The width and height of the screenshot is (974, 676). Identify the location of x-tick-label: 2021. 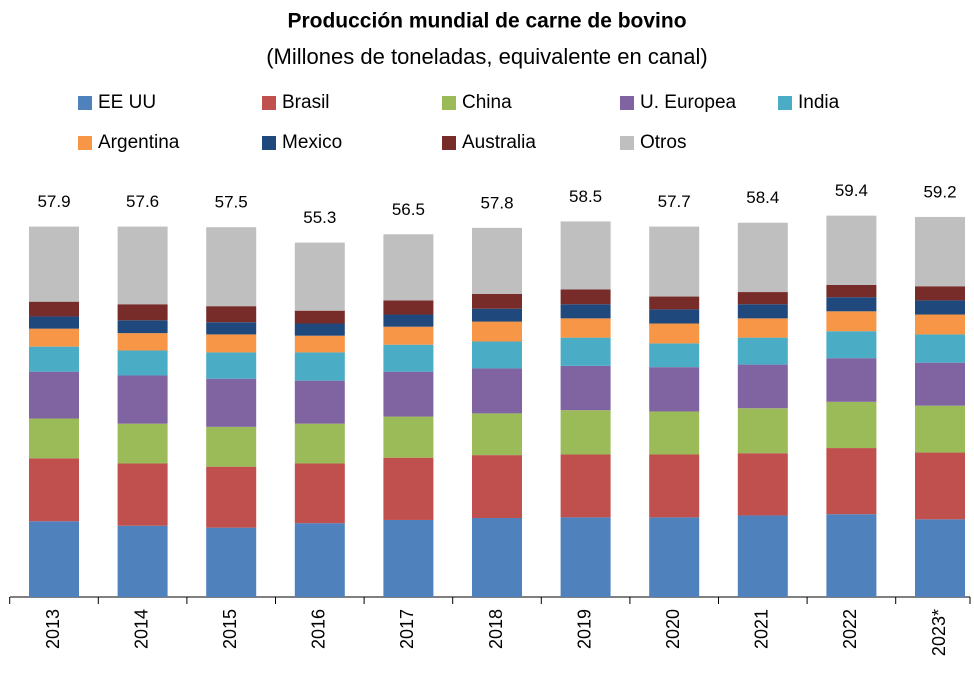
(762, 629).